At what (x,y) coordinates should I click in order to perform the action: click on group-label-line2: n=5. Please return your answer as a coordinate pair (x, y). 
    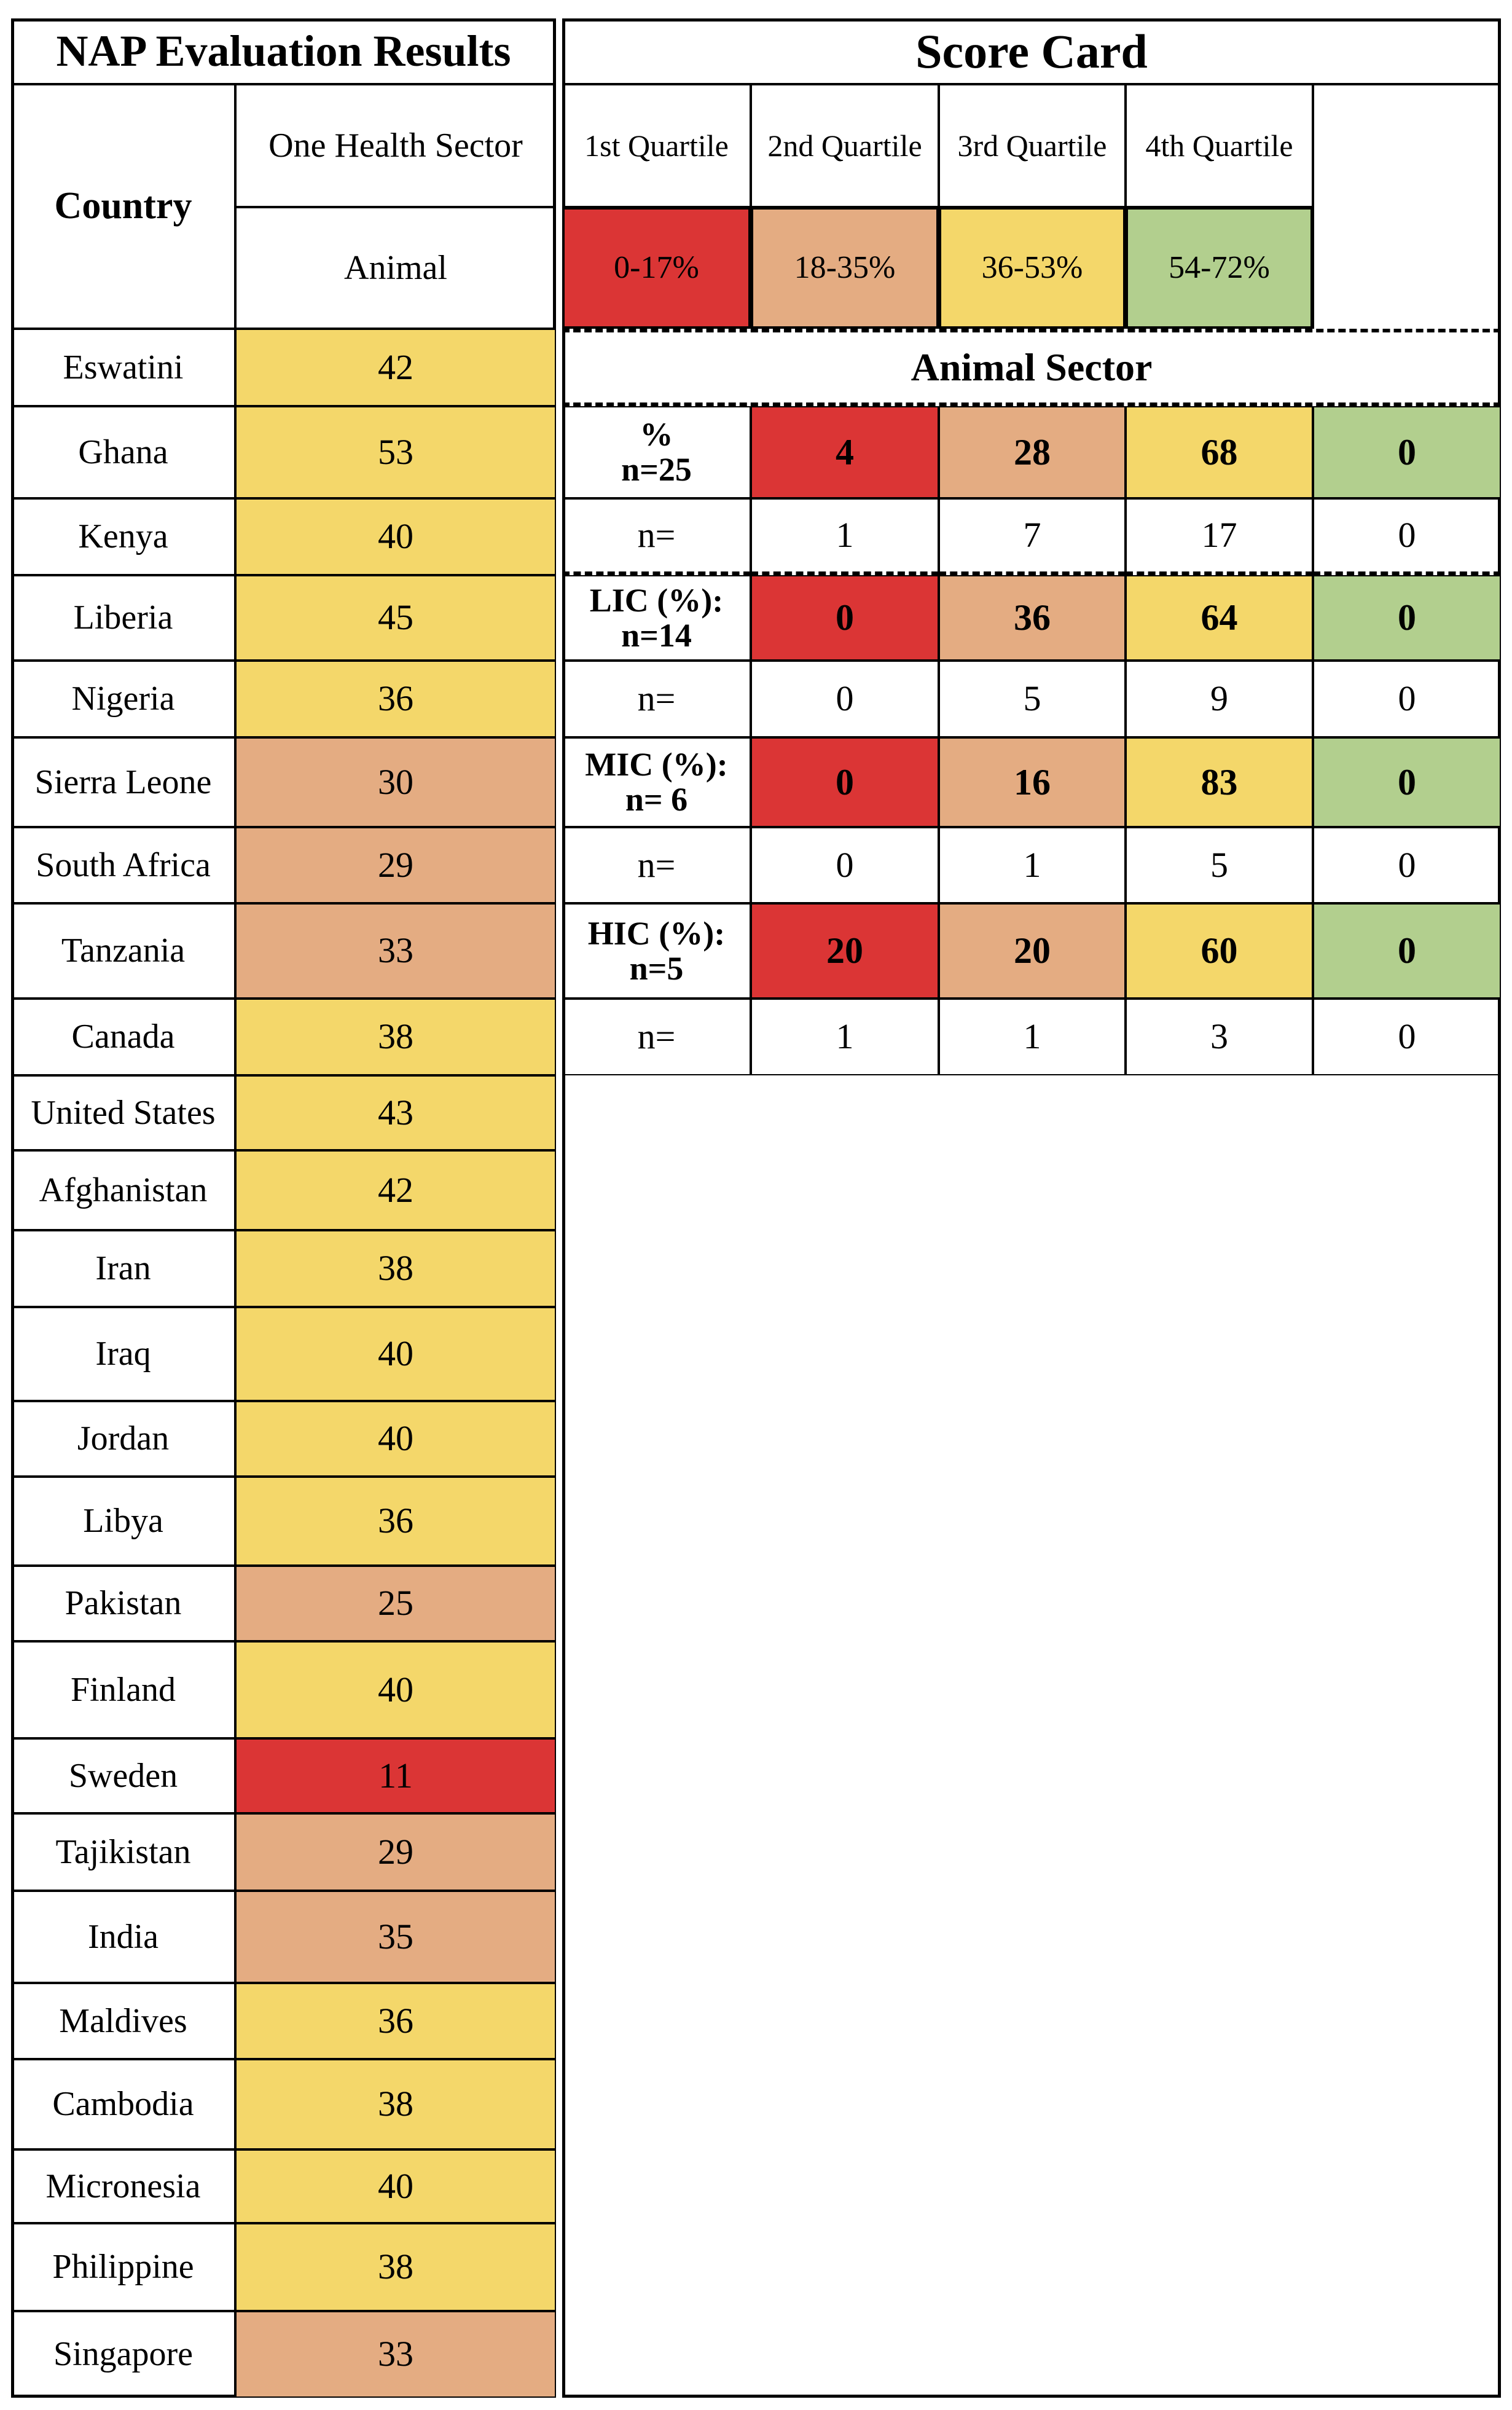
    Looking at the image, I should click on (656, 968).